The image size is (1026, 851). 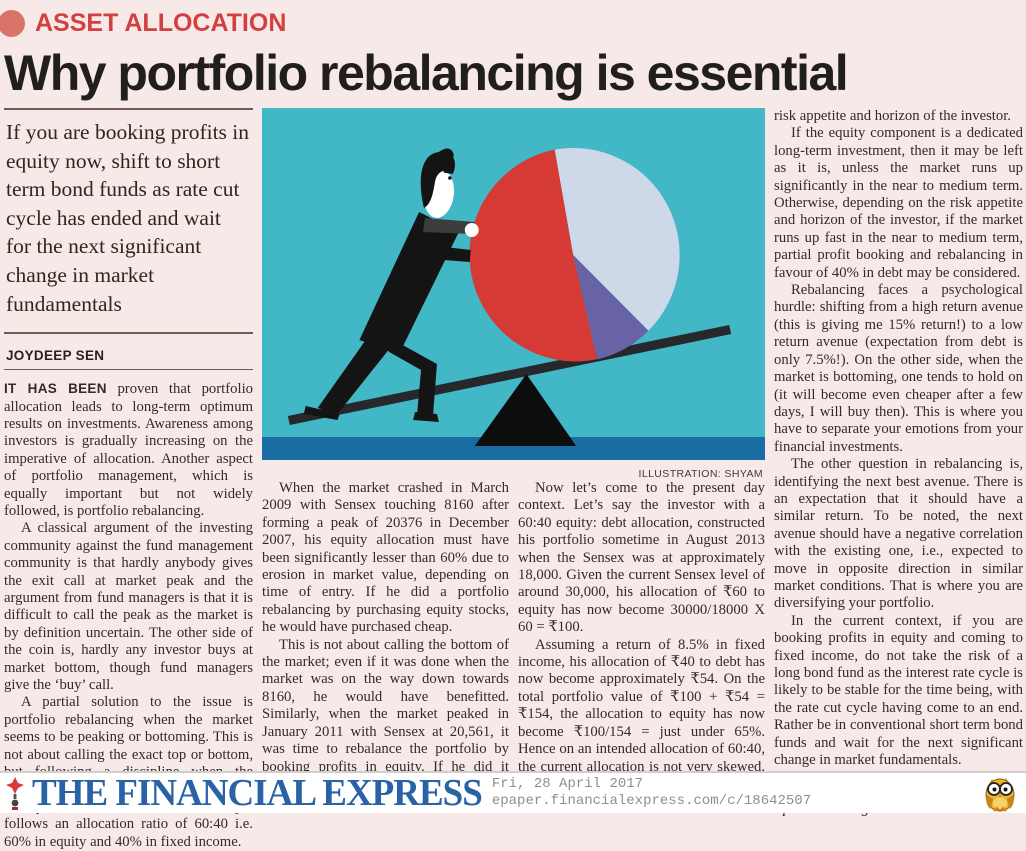 What do you see at coordinates (471, 230) in the screenshot?
I see `figure-hand` at bounding box center [471, 230].